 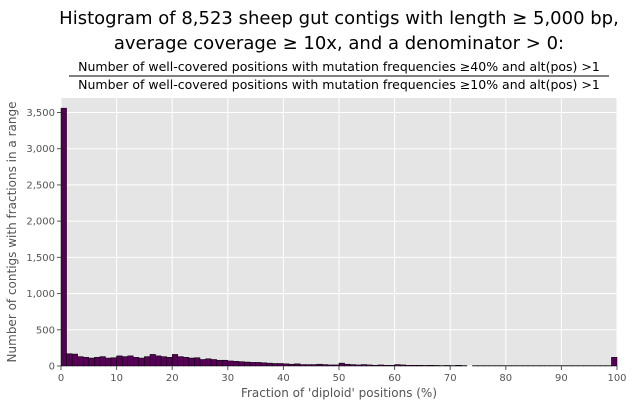 What do you see at coordinates (505, 378) in the screenshot?
I see `x-tick-label: 80` at bounding box center [505, 378].